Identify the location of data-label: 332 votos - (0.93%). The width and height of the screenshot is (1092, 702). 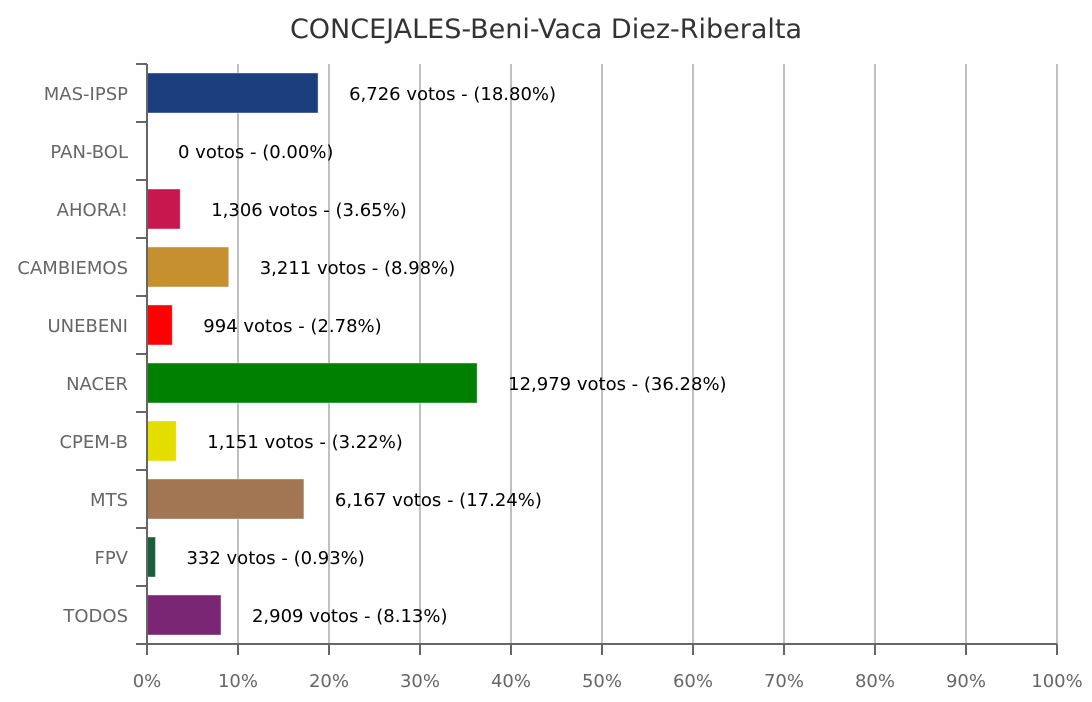
(275, 558).